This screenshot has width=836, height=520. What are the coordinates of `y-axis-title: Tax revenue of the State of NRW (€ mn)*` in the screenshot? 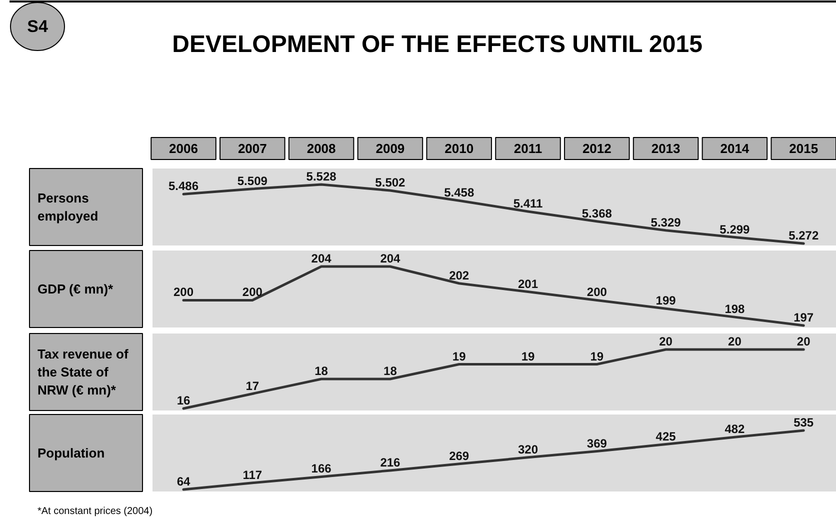 It's located at (83, 372).